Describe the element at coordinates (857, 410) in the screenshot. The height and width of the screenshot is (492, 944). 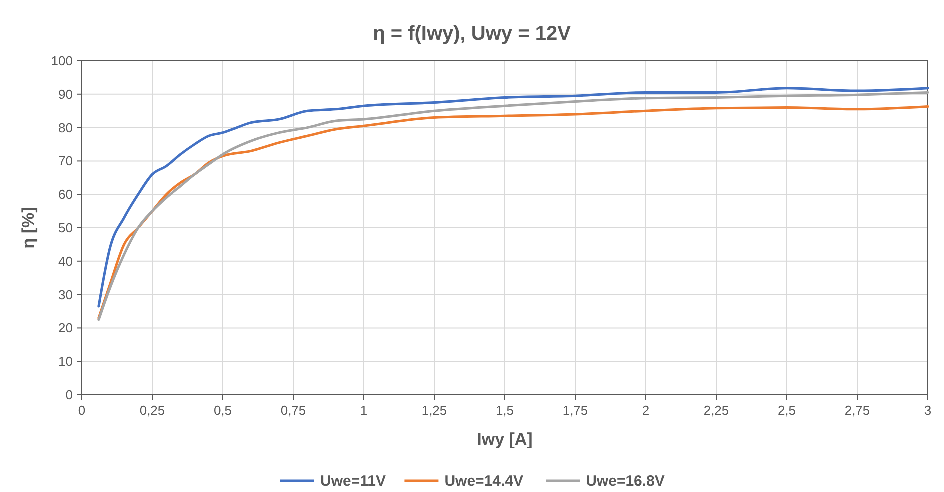
I see `x-tick-label: 2,75` at that location.